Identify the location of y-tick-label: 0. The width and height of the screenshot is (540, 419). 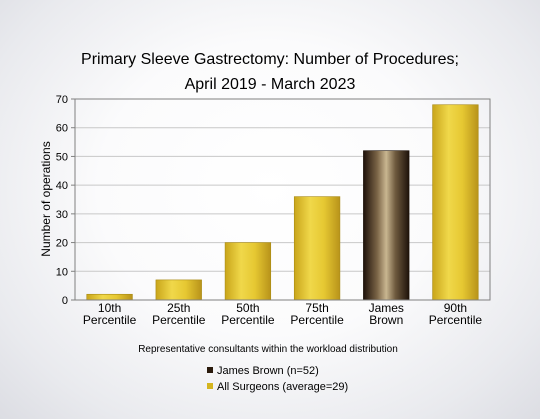
(65, 301).